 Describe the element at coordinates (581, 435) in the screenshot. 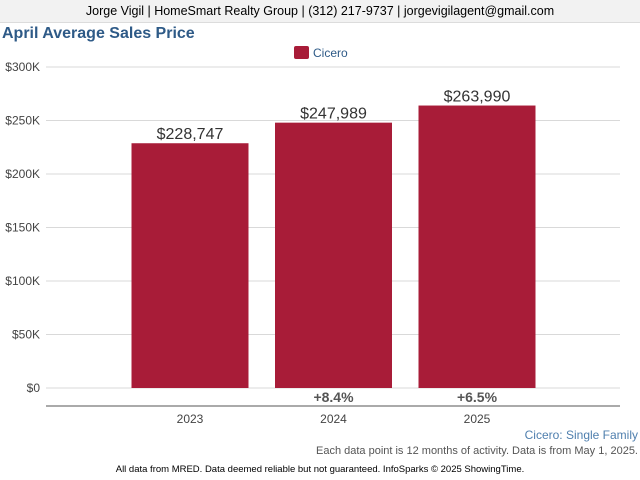

I see `chart-subtitle: Cicero: Single Family` at that location.